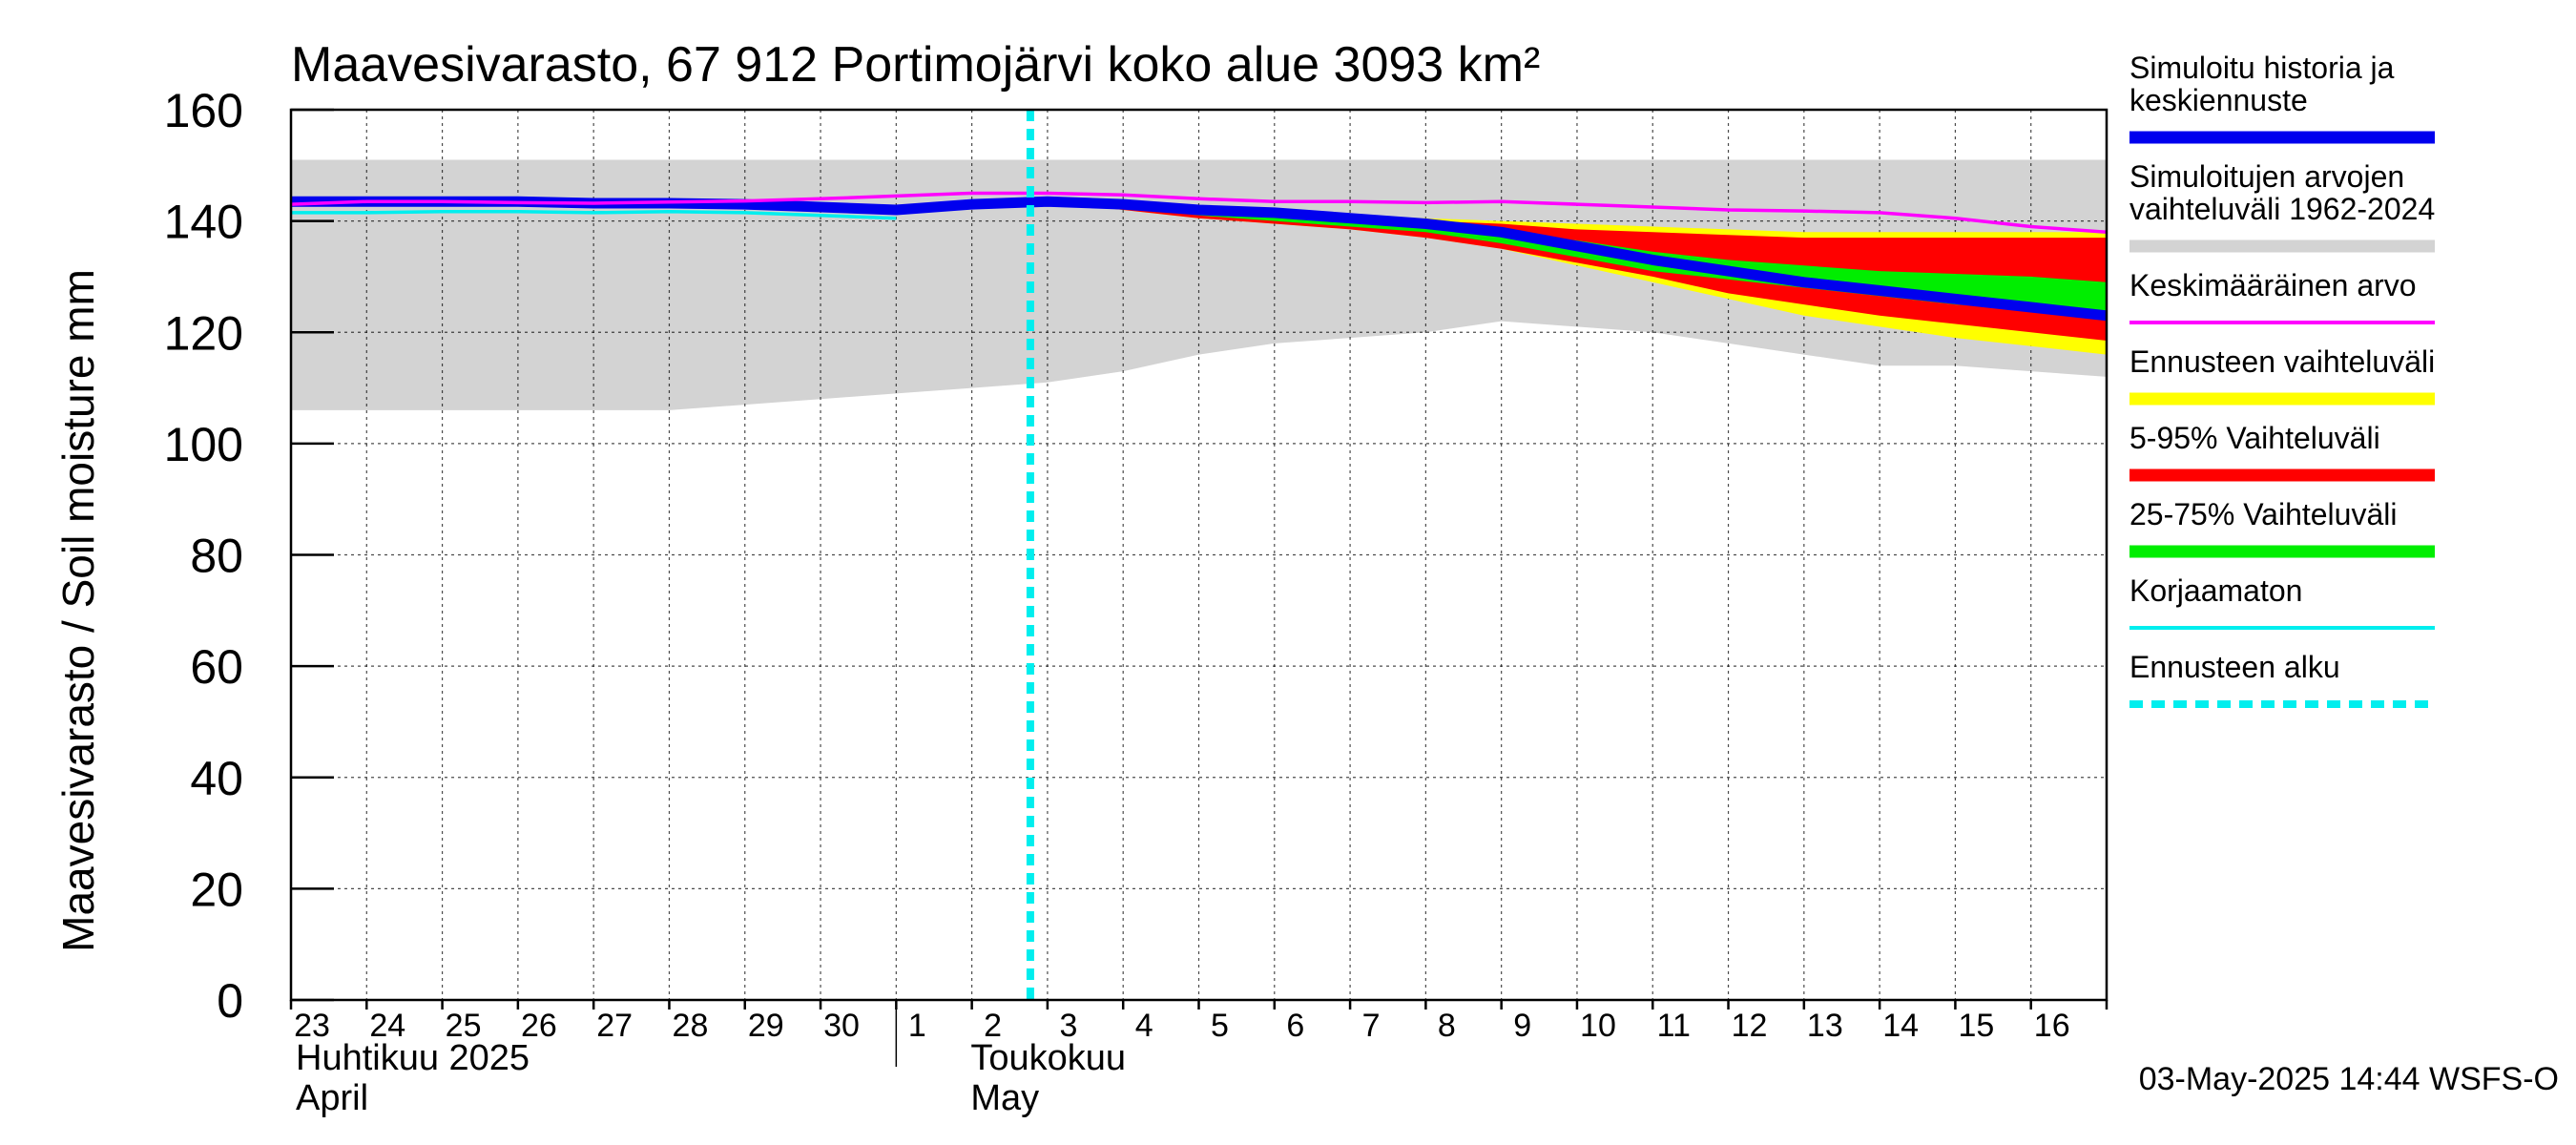  What do you see at coordinates (2263, 514) in the screenshot?
I see `legend-label: 25-75% Vaihteluväli` at bounding box center [2263, 514].